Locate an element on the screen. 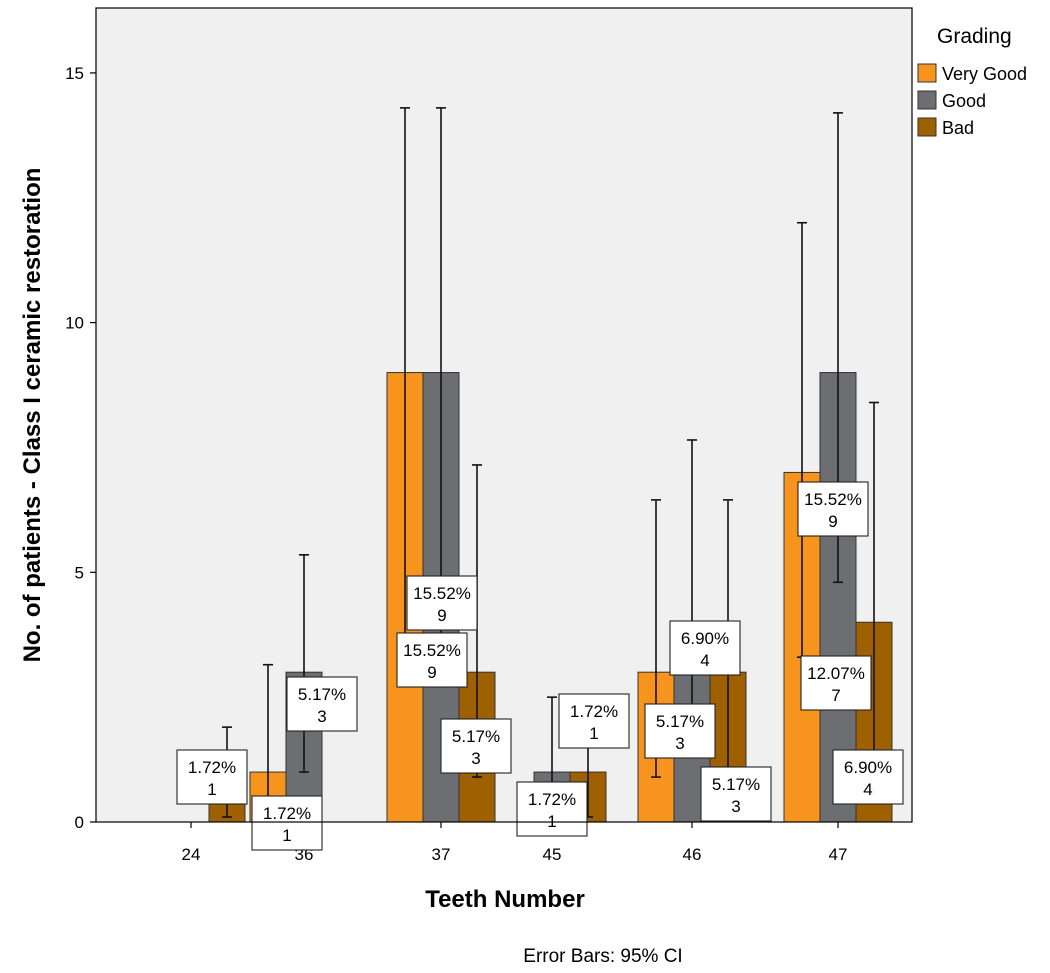  x-tick-label: 24 is located at coordinates (191, 854).